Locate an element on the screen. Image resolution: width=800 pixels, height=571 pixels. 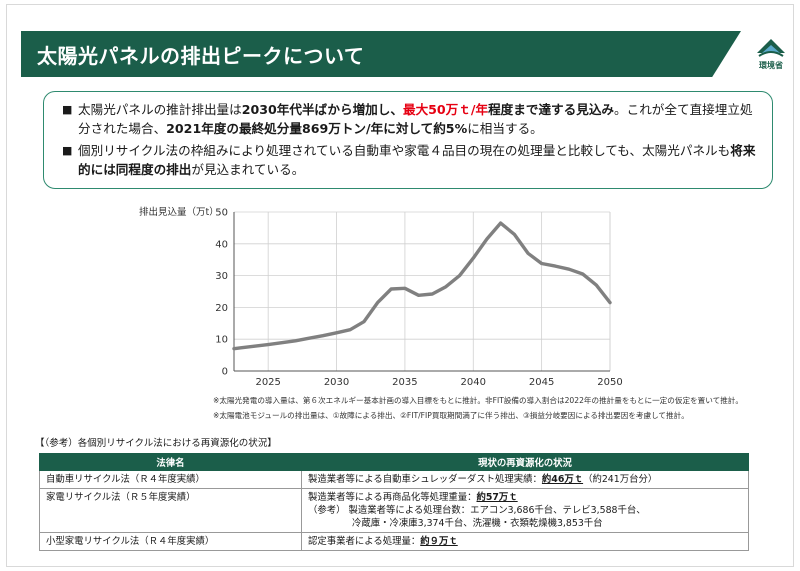
x-tick-label: 2025 is located at coordinates (267, 382).